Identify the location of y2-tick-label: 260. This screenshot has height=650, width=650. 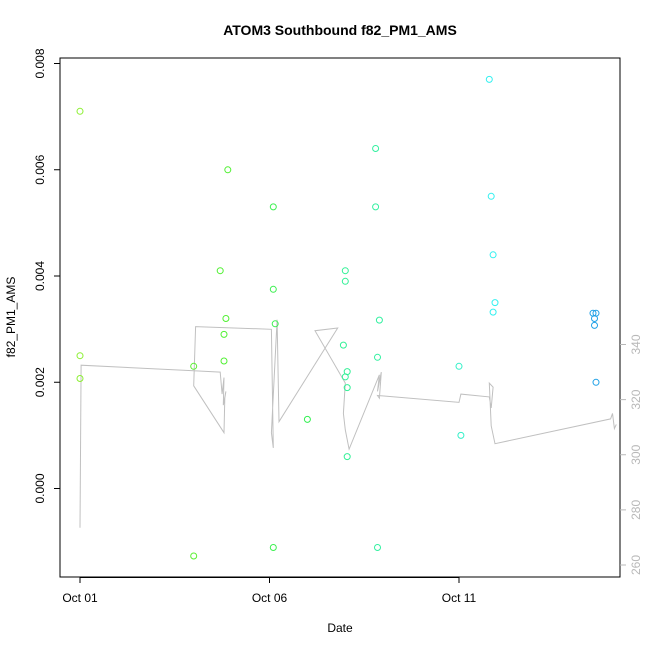
(636, 565).